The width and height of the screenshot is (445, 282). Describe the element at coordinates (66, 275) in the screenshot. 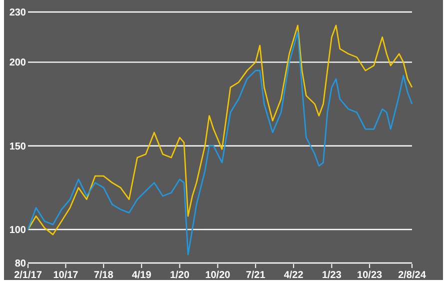

I see `x-tick-label: 10/17` at that location.